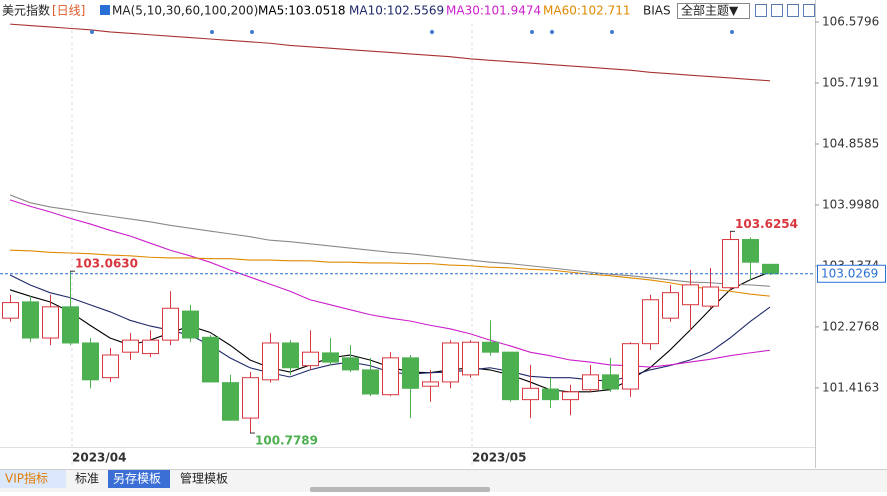 The width and height of the screenshot is (887, 496). Describe the element at coordinates (850, 83) in the screenshot. I see `y-tick-label: 105.7191` at that location.